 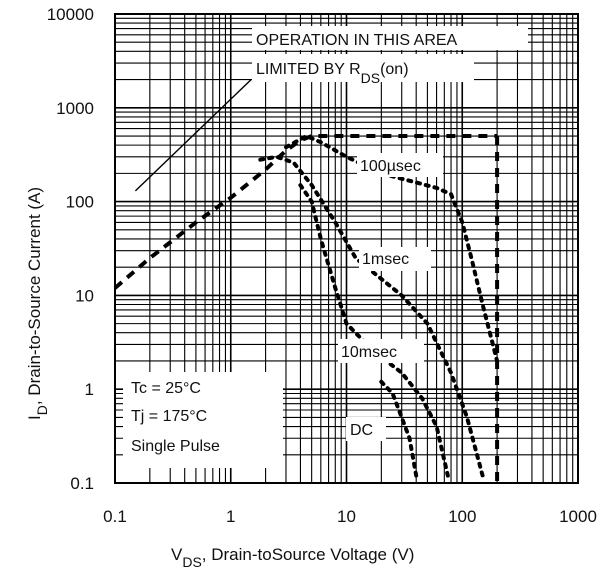 What do you see at coordinates (357, 40) in the screenshot?
I see `annotation-line-1: OPERATION IN THIS AREA` at bounding box center [357, 40].